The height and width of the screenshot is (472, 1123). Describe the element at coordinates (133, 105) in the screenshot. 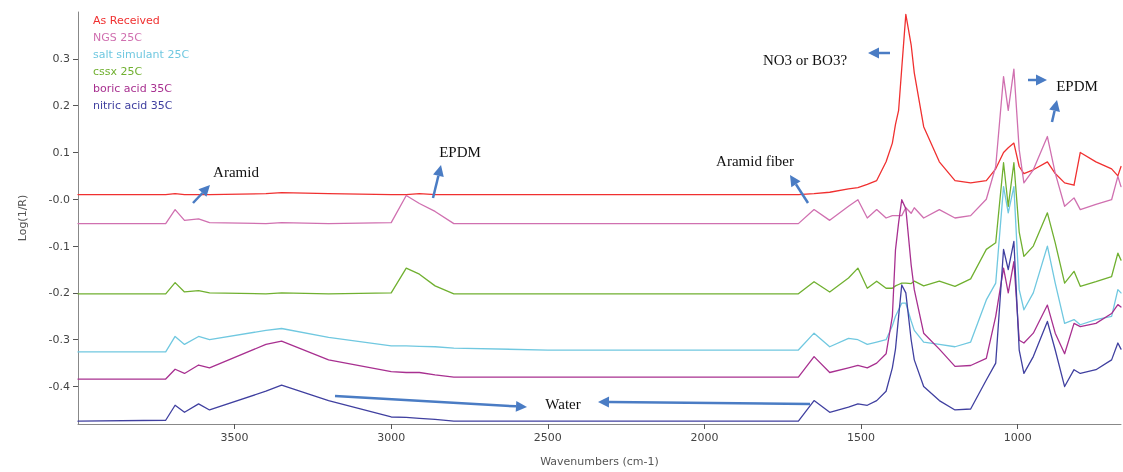

I see `text: nitric acid 35C` at that location.